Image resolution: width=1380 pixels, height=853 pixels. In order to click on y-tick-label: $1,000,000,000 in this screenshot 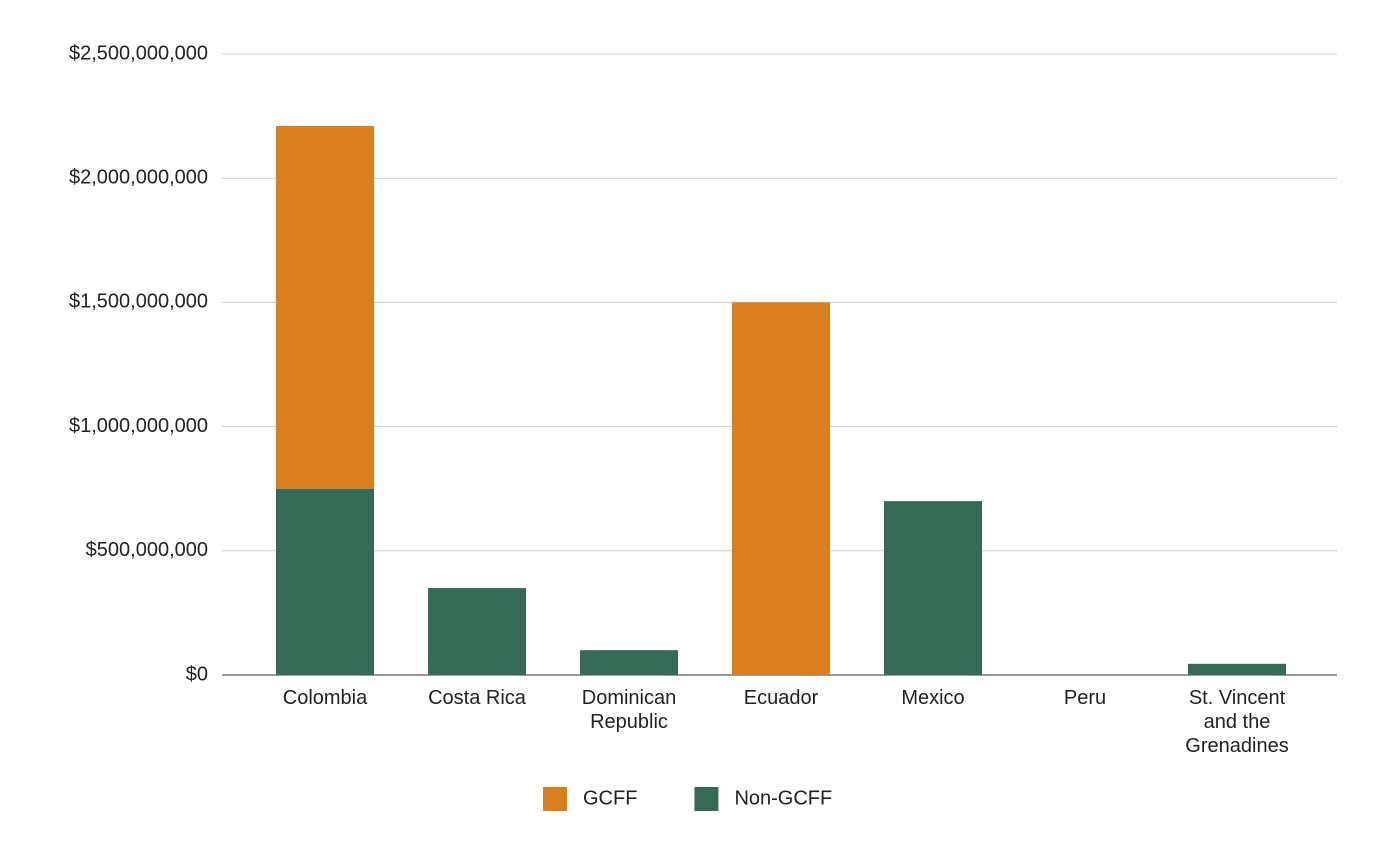, I will do `click(138, 426)`.